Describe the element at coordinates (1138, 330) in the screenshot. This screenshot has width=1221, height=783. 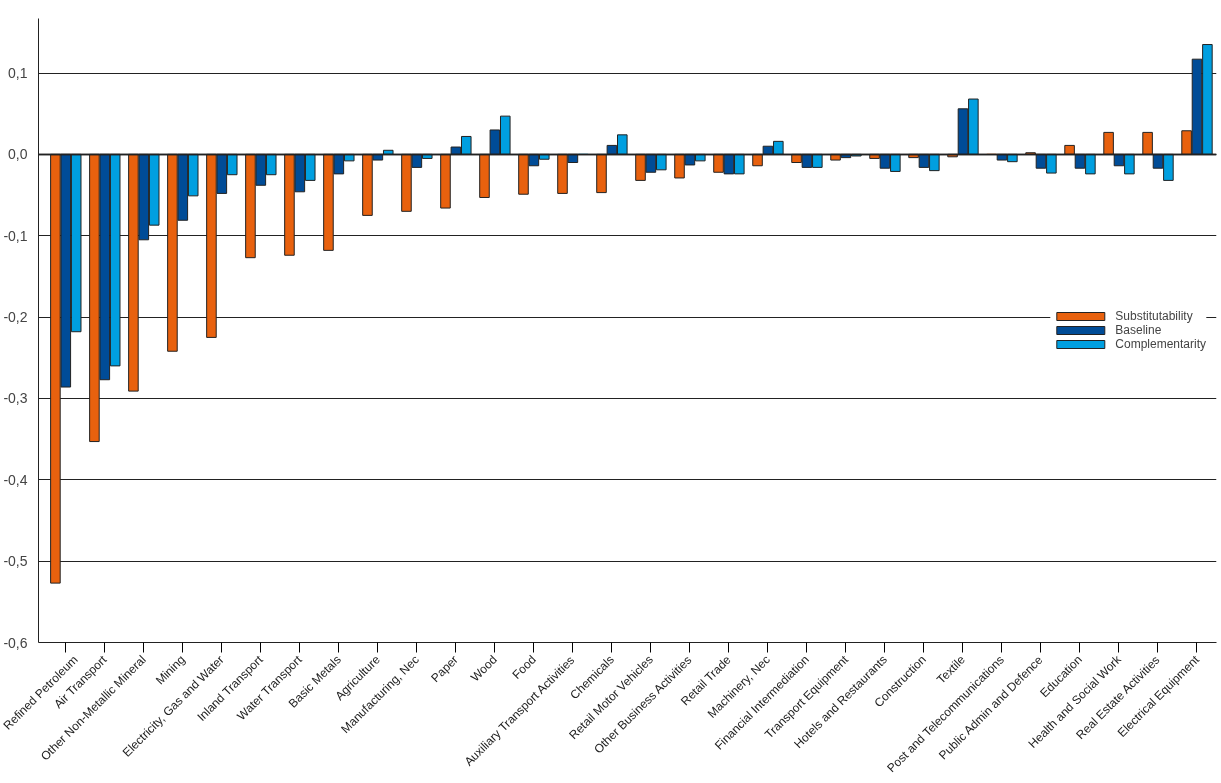
I see `legend-label: Baseline` at that location.